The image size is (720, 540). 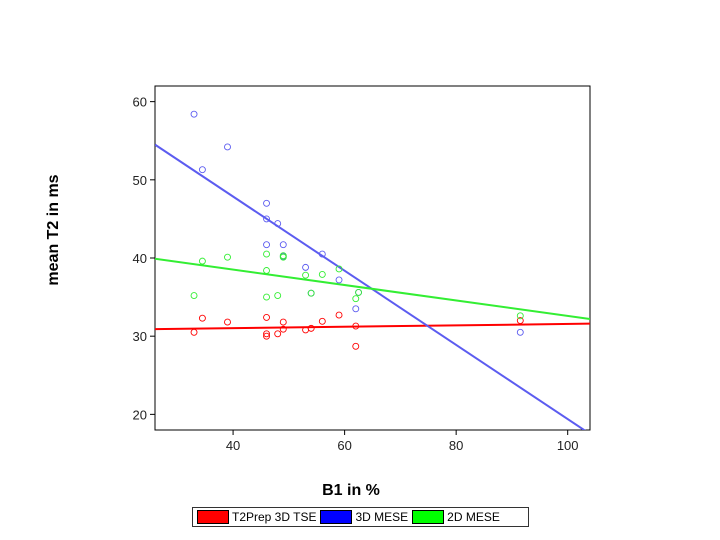 I want to click on legend-swatch-3d-mese, so click(x=336, y=517).